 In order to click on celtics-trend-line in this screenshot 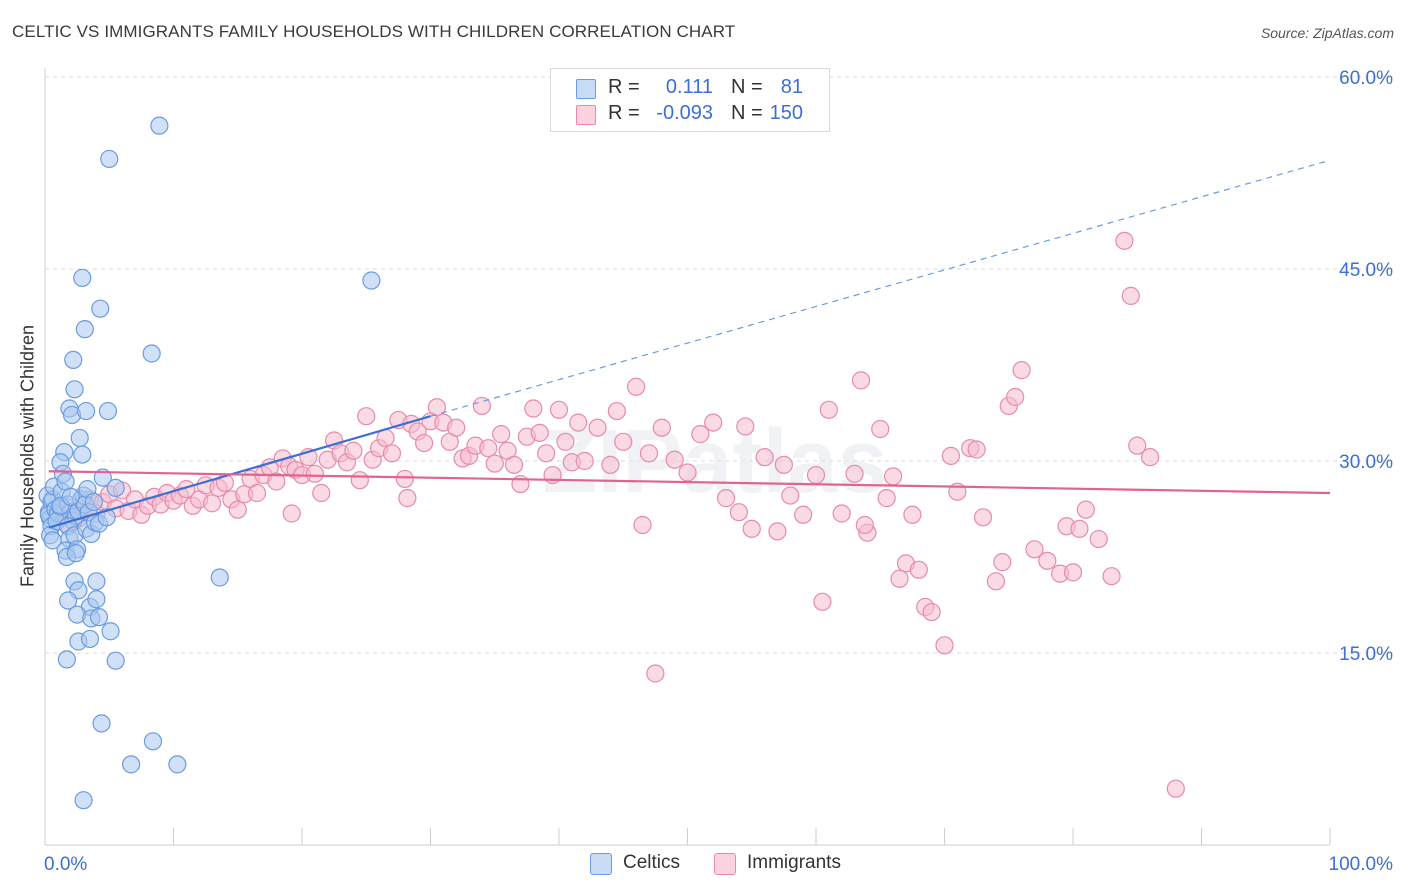, I will do `click(239, 472)`.